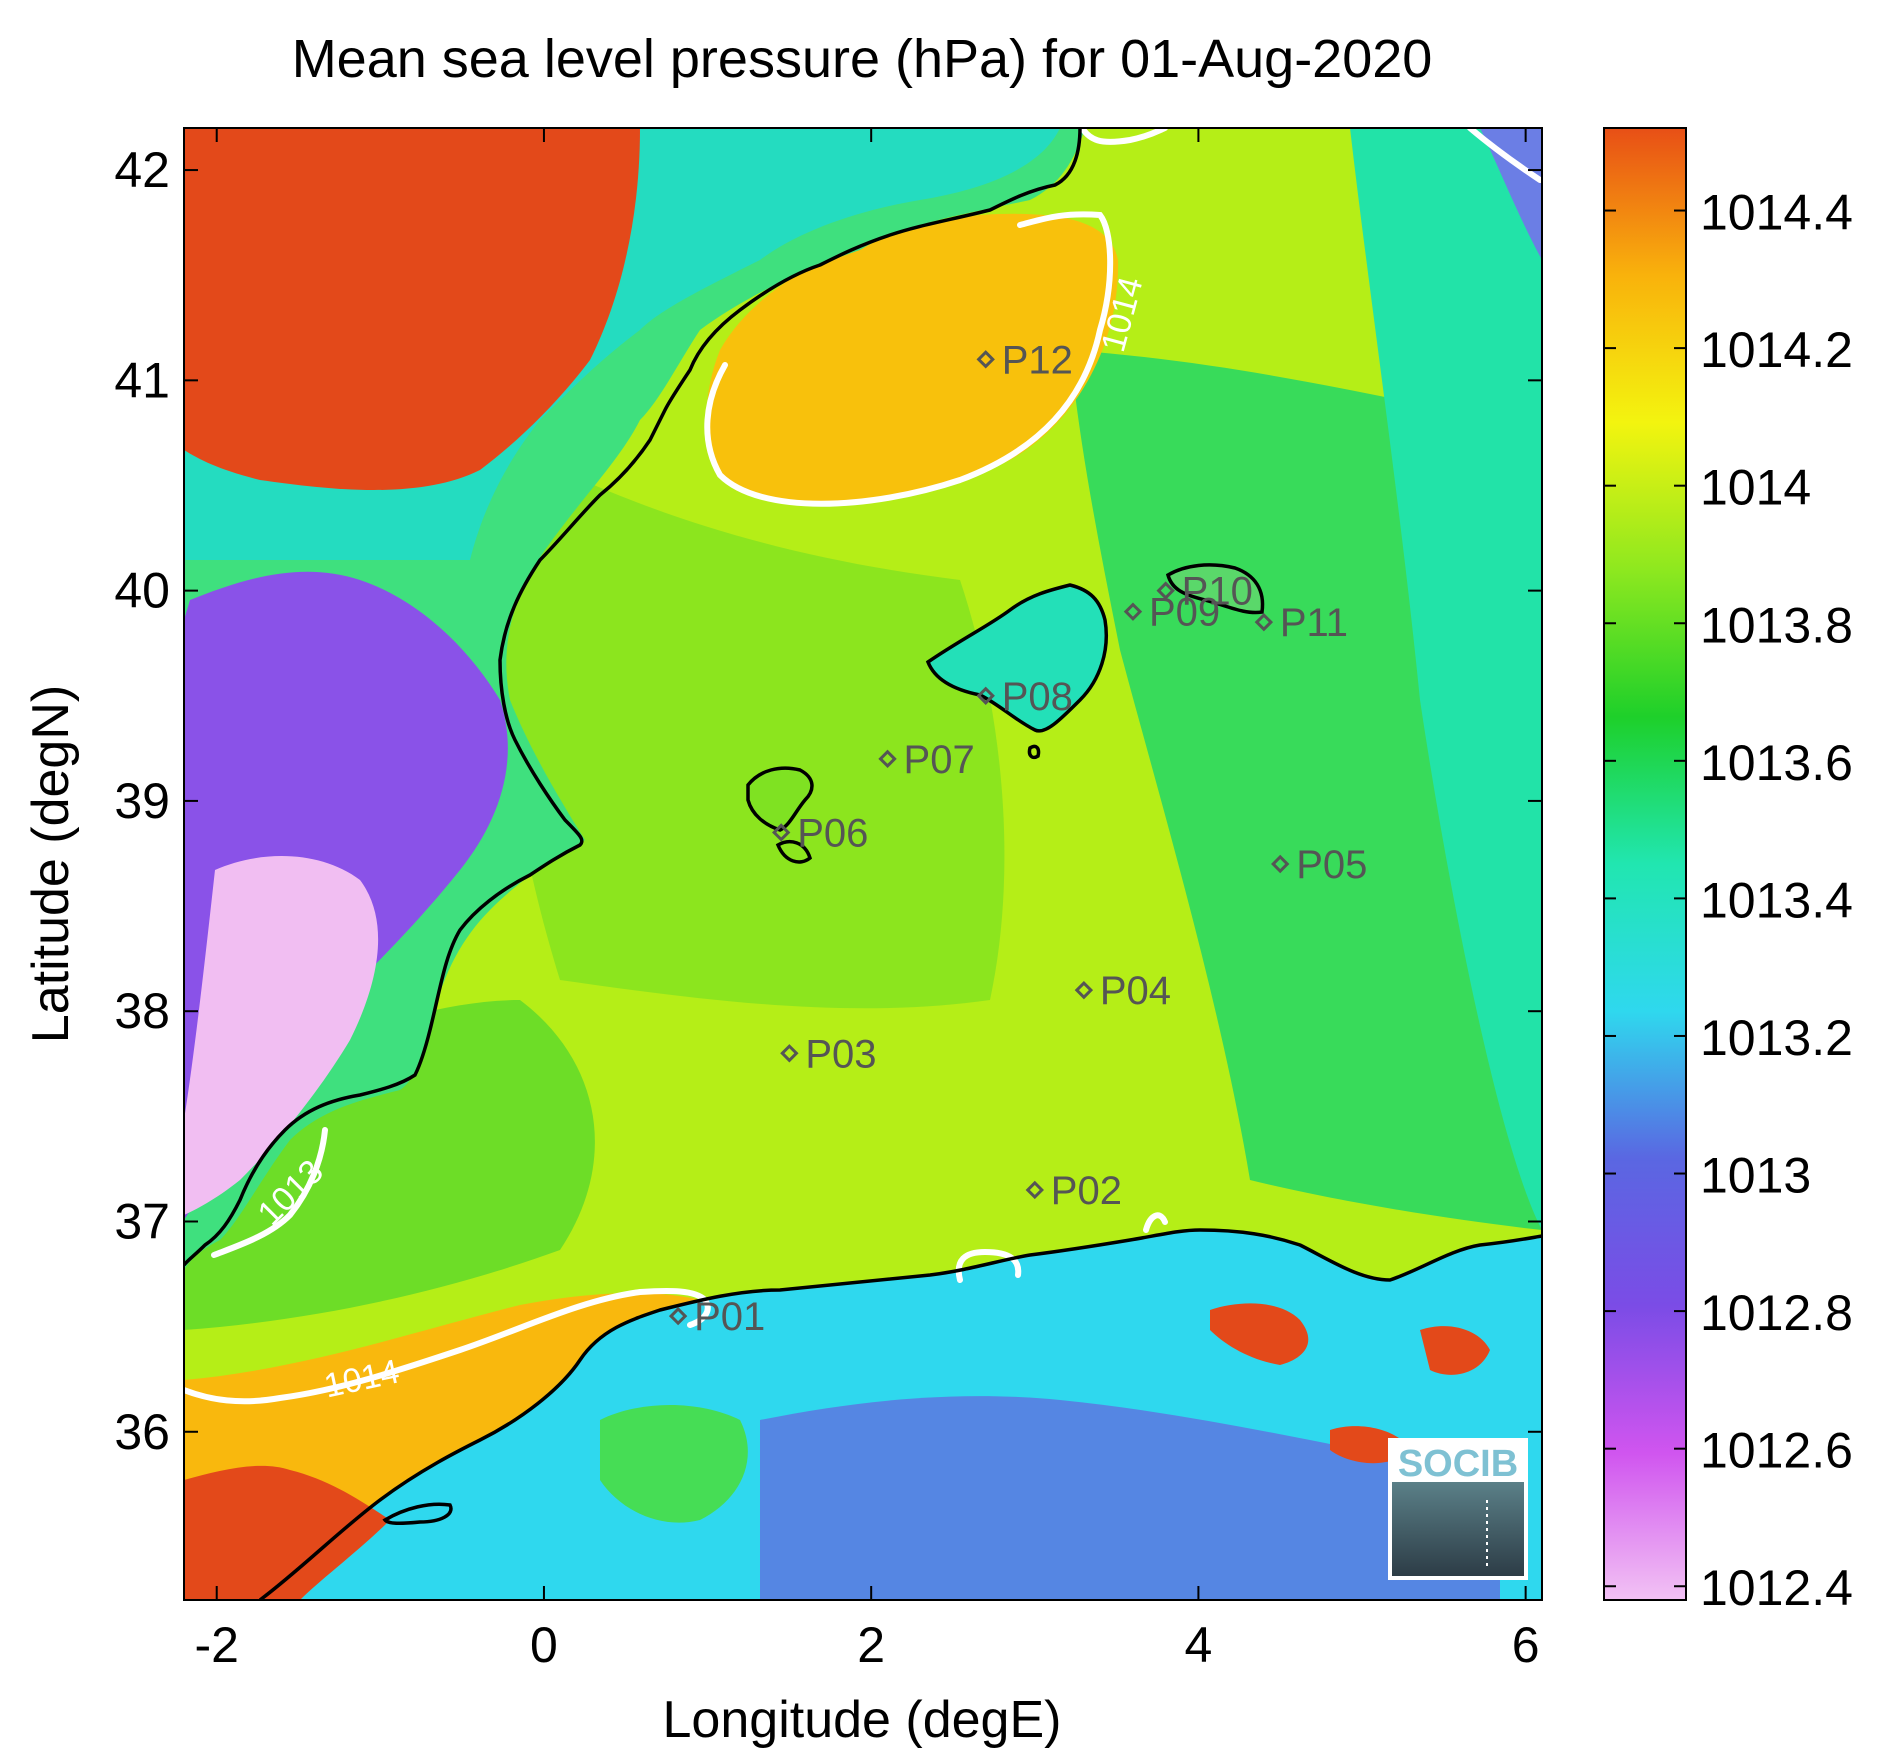  Describe the element at coordinates (1331, 865) in the screenshot. I see `station-label-p05: P05` at that location.